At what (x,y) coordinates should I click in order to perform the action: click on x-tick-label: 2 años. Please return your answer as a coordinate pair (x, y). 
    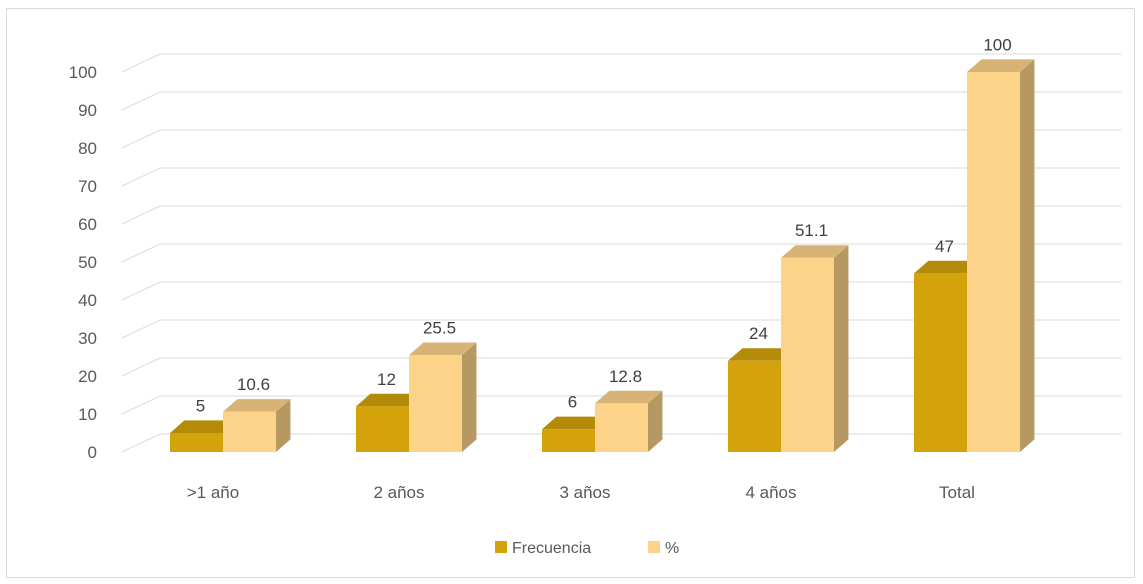
    Looking at the image, I should click on (398, 492).